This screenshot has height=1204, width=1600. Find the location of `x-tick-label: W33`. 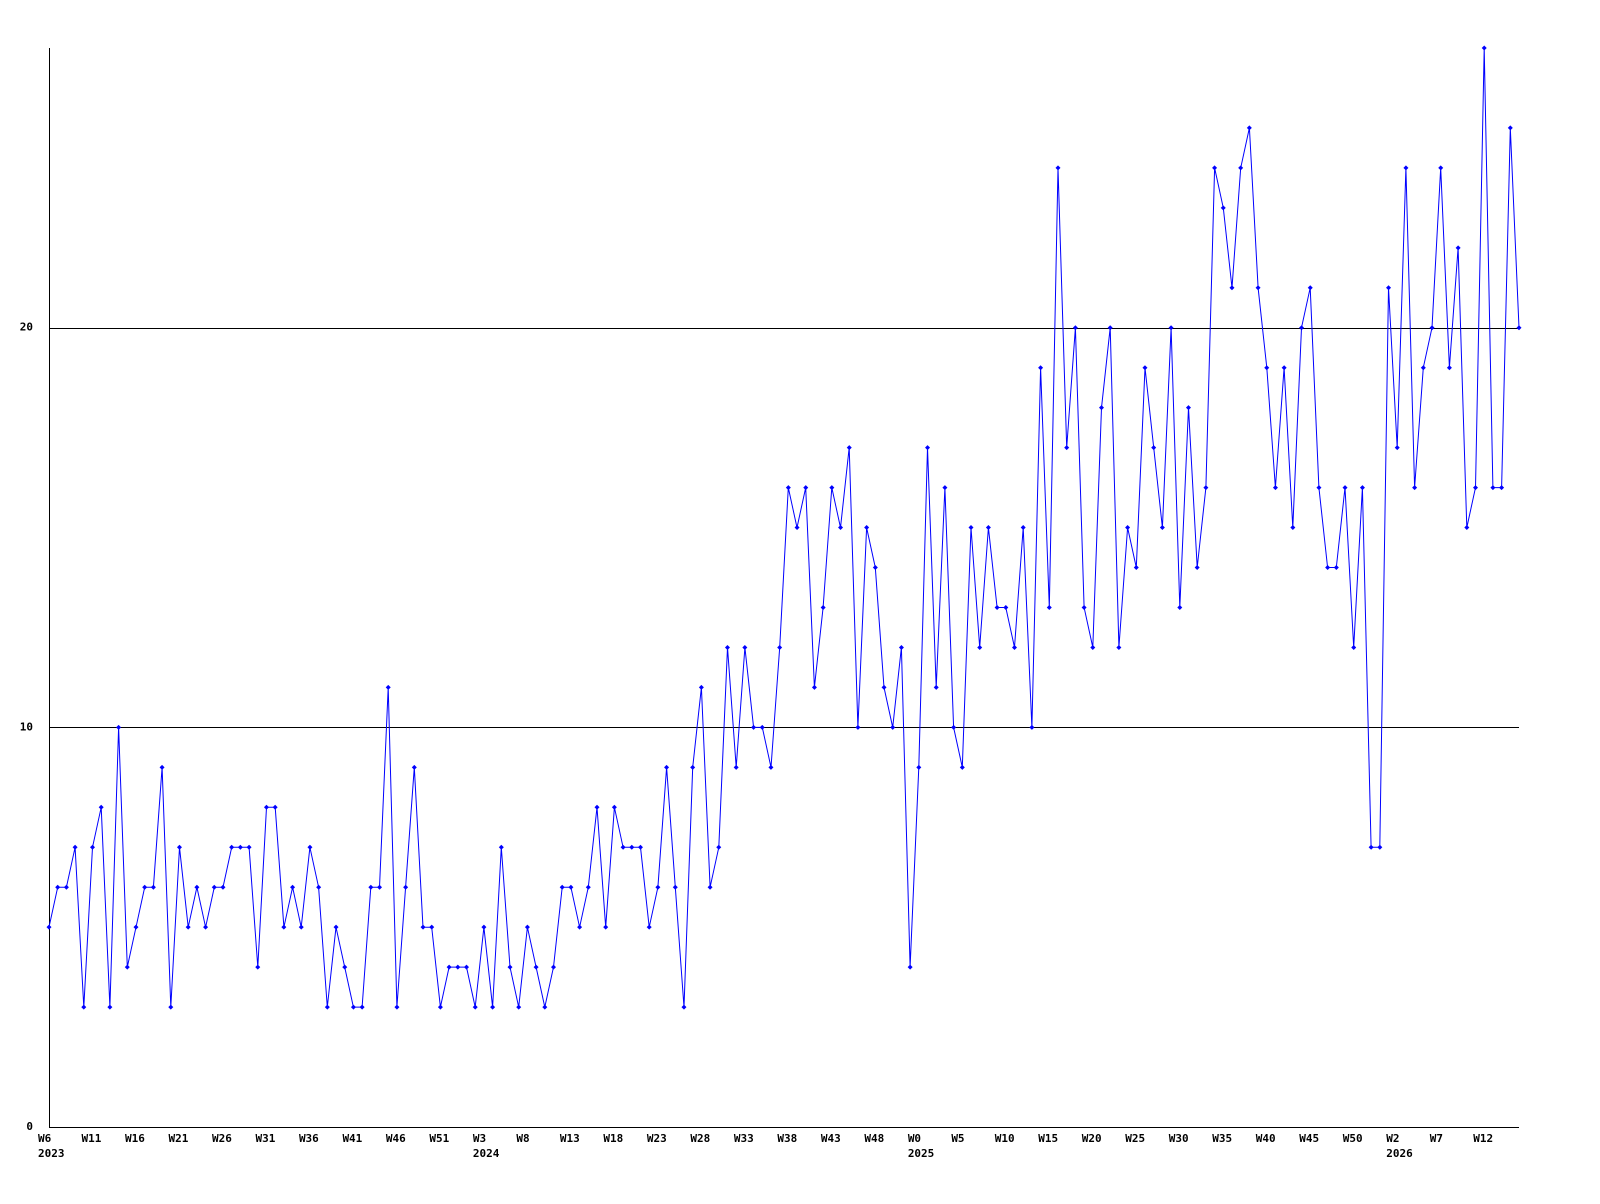

x-tick-label: W33 is located at coordinates (744, 1138).